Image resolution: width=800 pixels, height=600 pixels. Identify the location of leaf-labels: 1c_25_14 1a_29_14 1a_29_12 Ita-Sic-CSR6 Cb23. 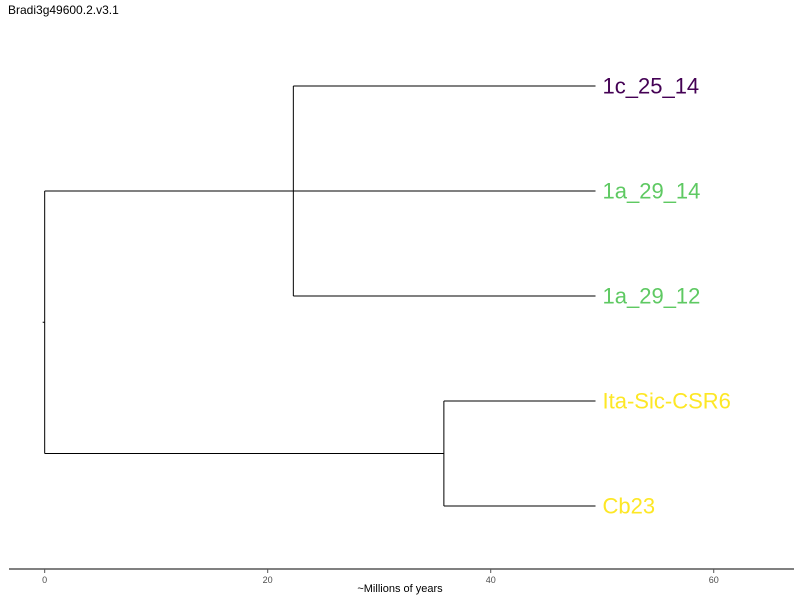
(667, 296).